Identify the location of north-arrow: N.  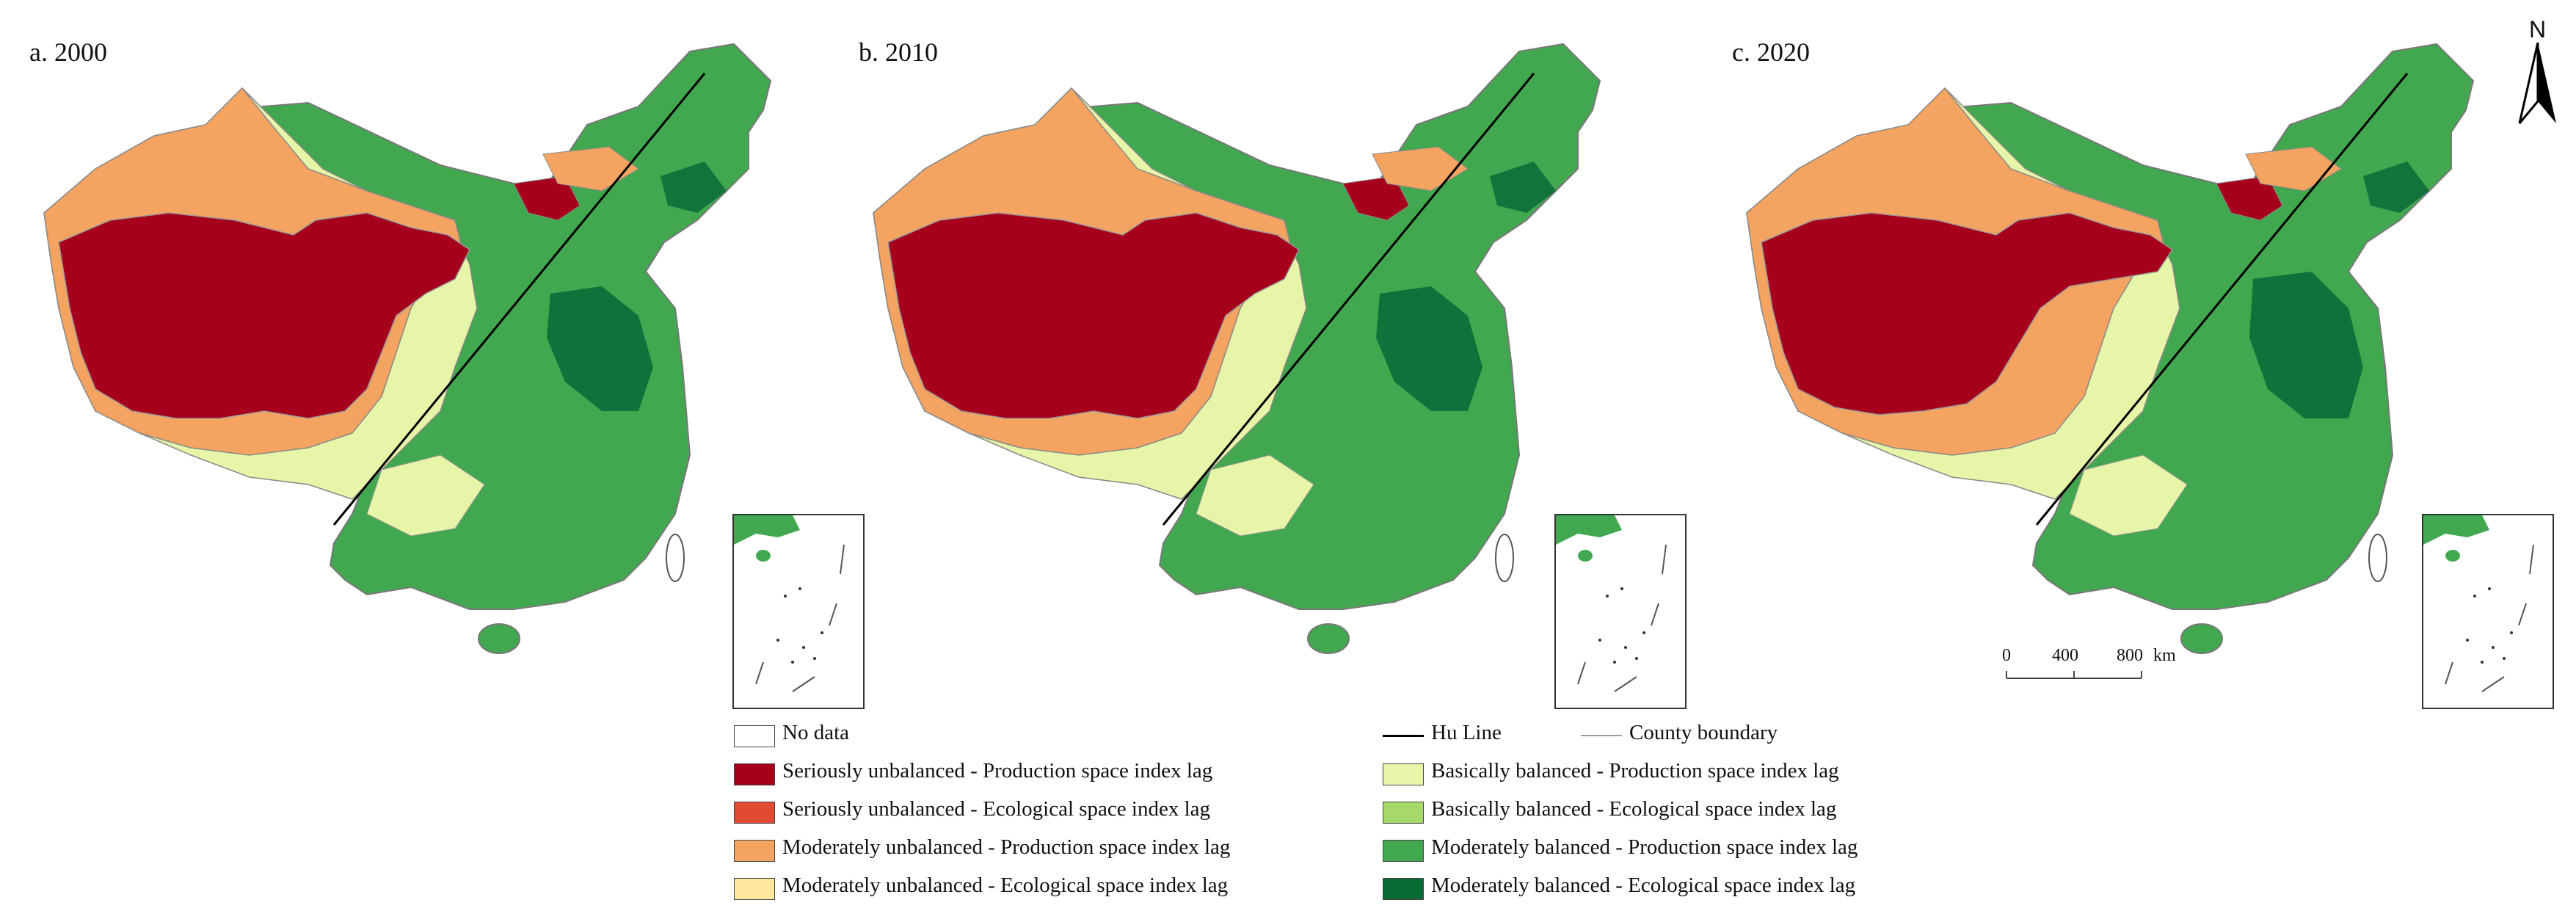
(2538, 71).